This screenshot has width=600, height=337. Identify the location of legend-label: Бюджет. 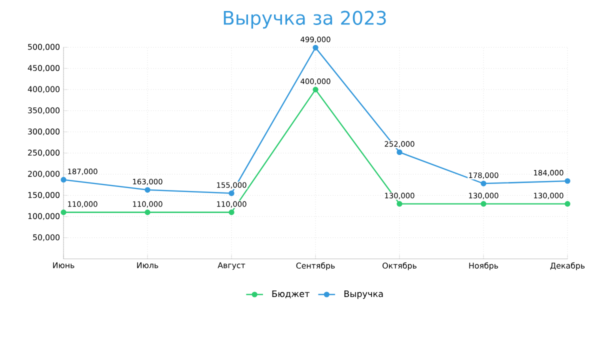
(291, 294).